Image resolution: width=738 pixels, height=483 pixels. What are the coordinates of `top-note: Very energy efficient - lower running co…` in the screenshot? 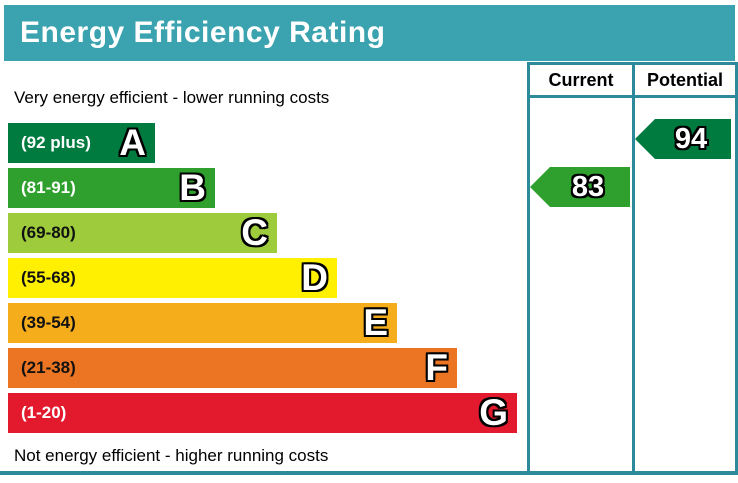 It's located at (172, 97).